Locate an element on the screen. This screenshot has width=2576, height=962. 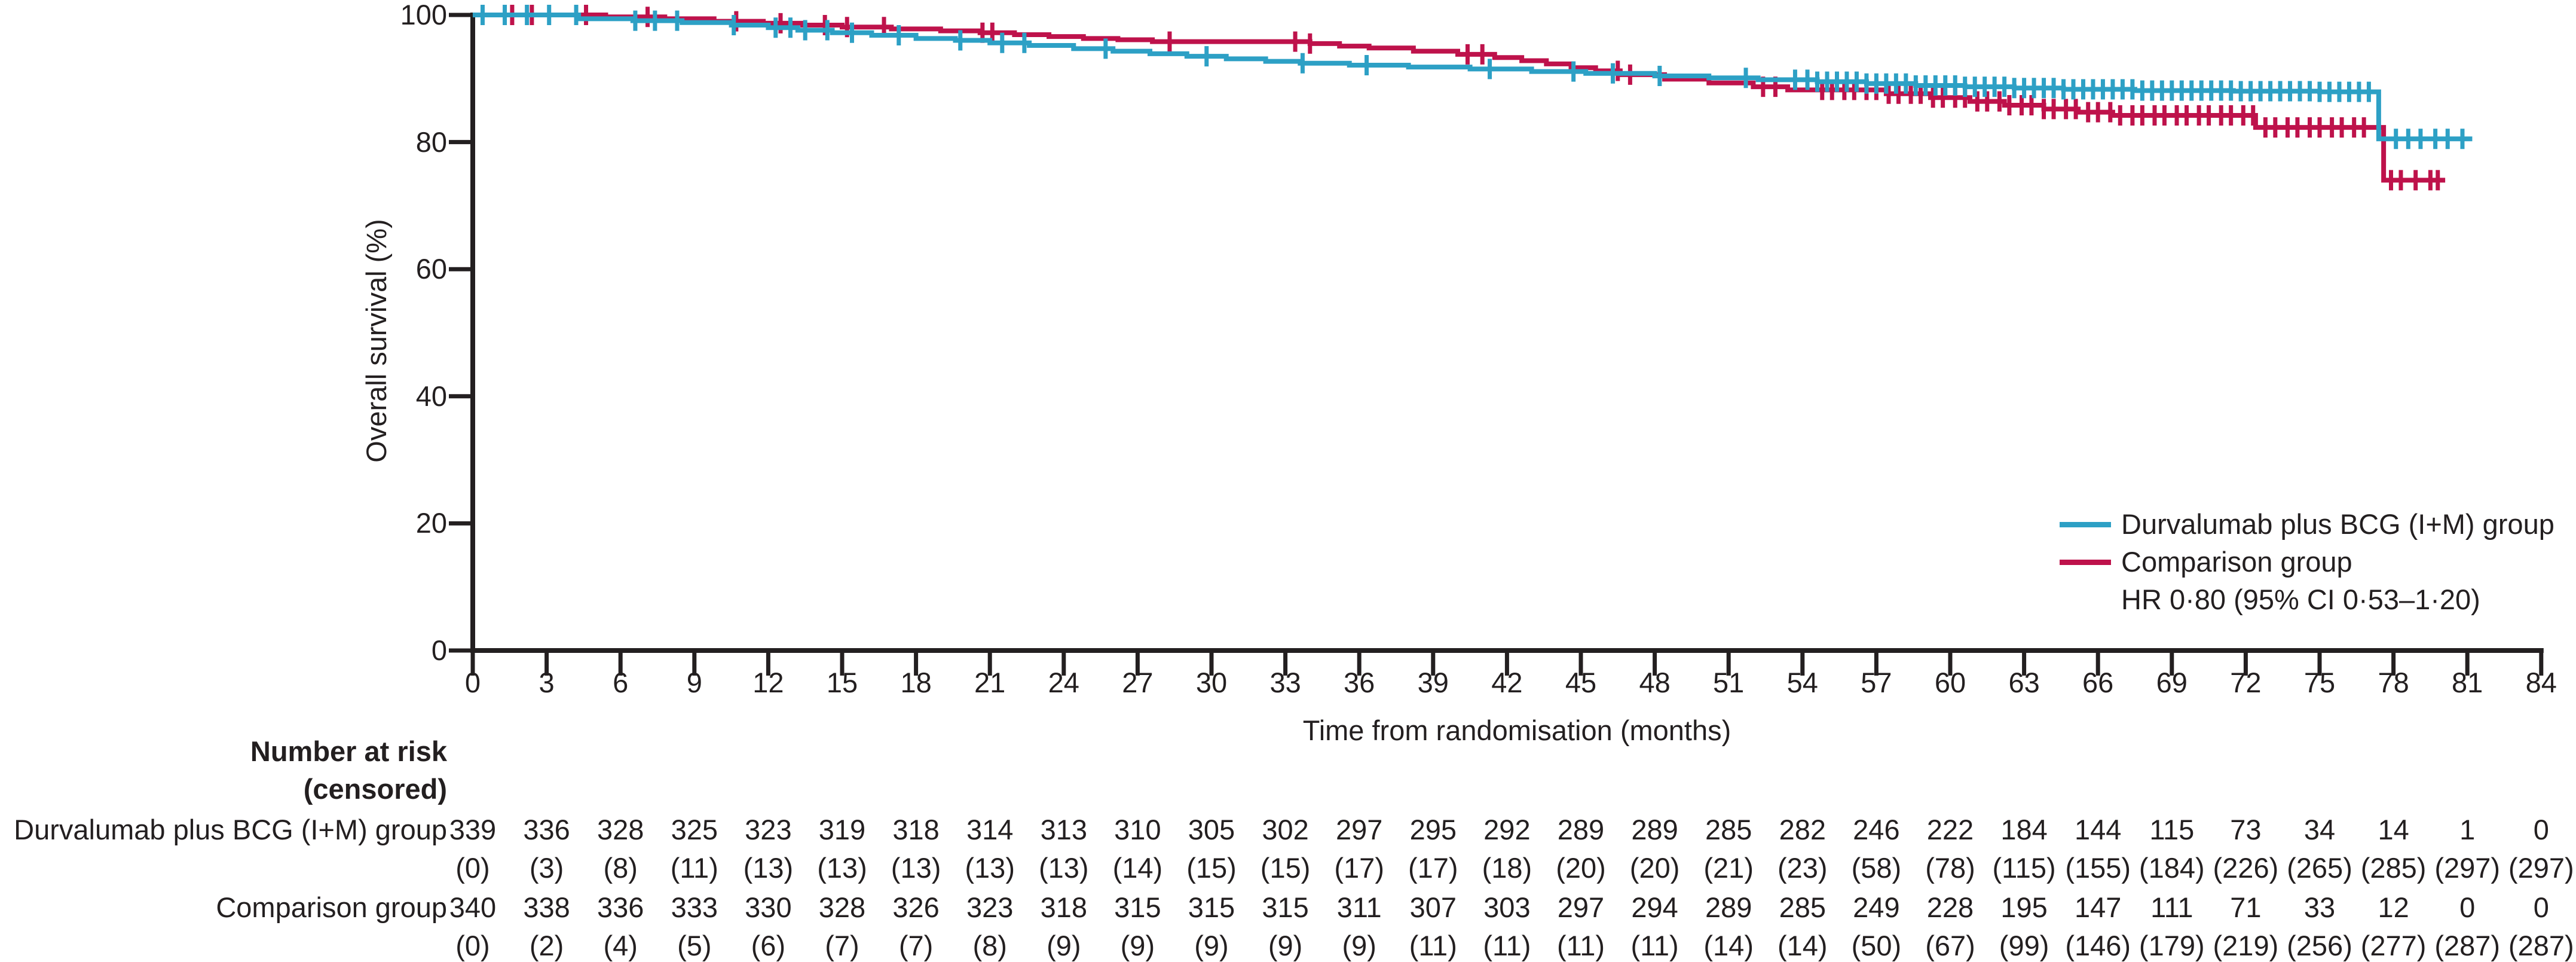
censored-cell: (21) is located at coordinates (1728, 868).